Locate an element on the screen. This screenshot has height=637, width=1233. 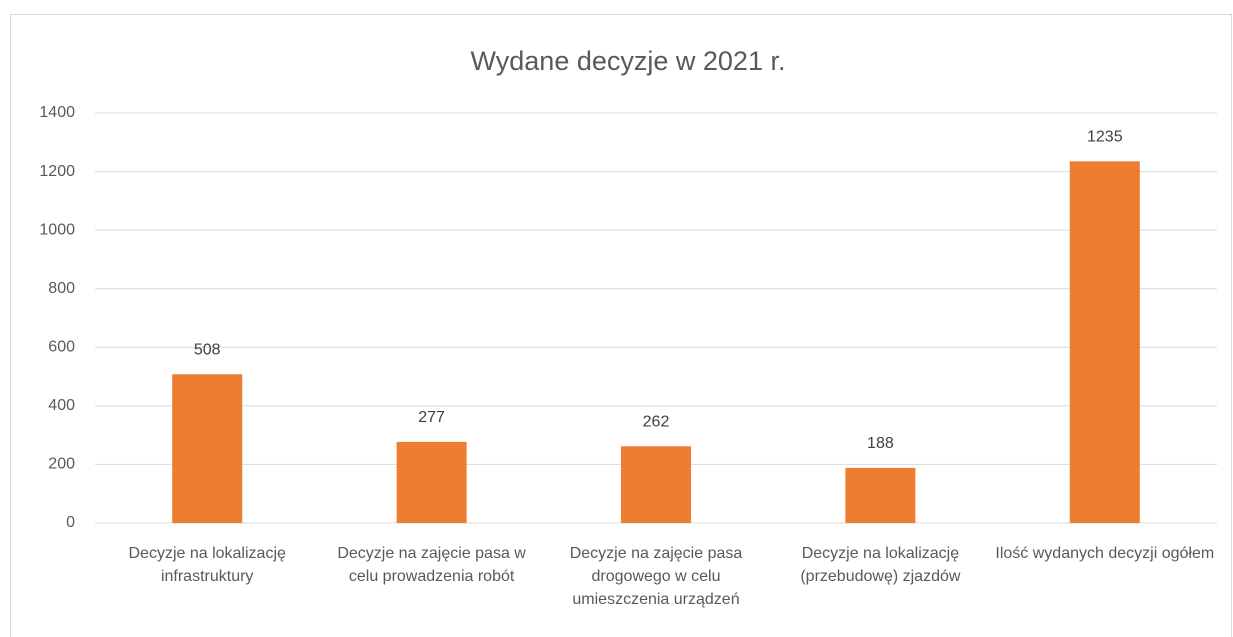
y-tick-label: 600 is located at coordinates (61, 347).